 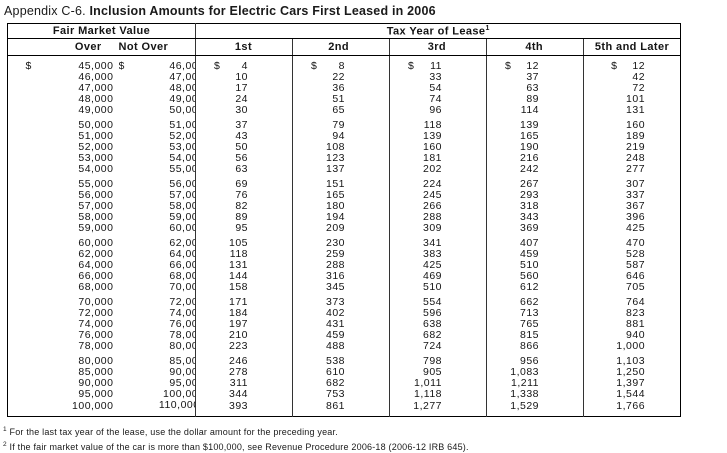 I want to click on cell-value: 50, so click(x=241, y=147).